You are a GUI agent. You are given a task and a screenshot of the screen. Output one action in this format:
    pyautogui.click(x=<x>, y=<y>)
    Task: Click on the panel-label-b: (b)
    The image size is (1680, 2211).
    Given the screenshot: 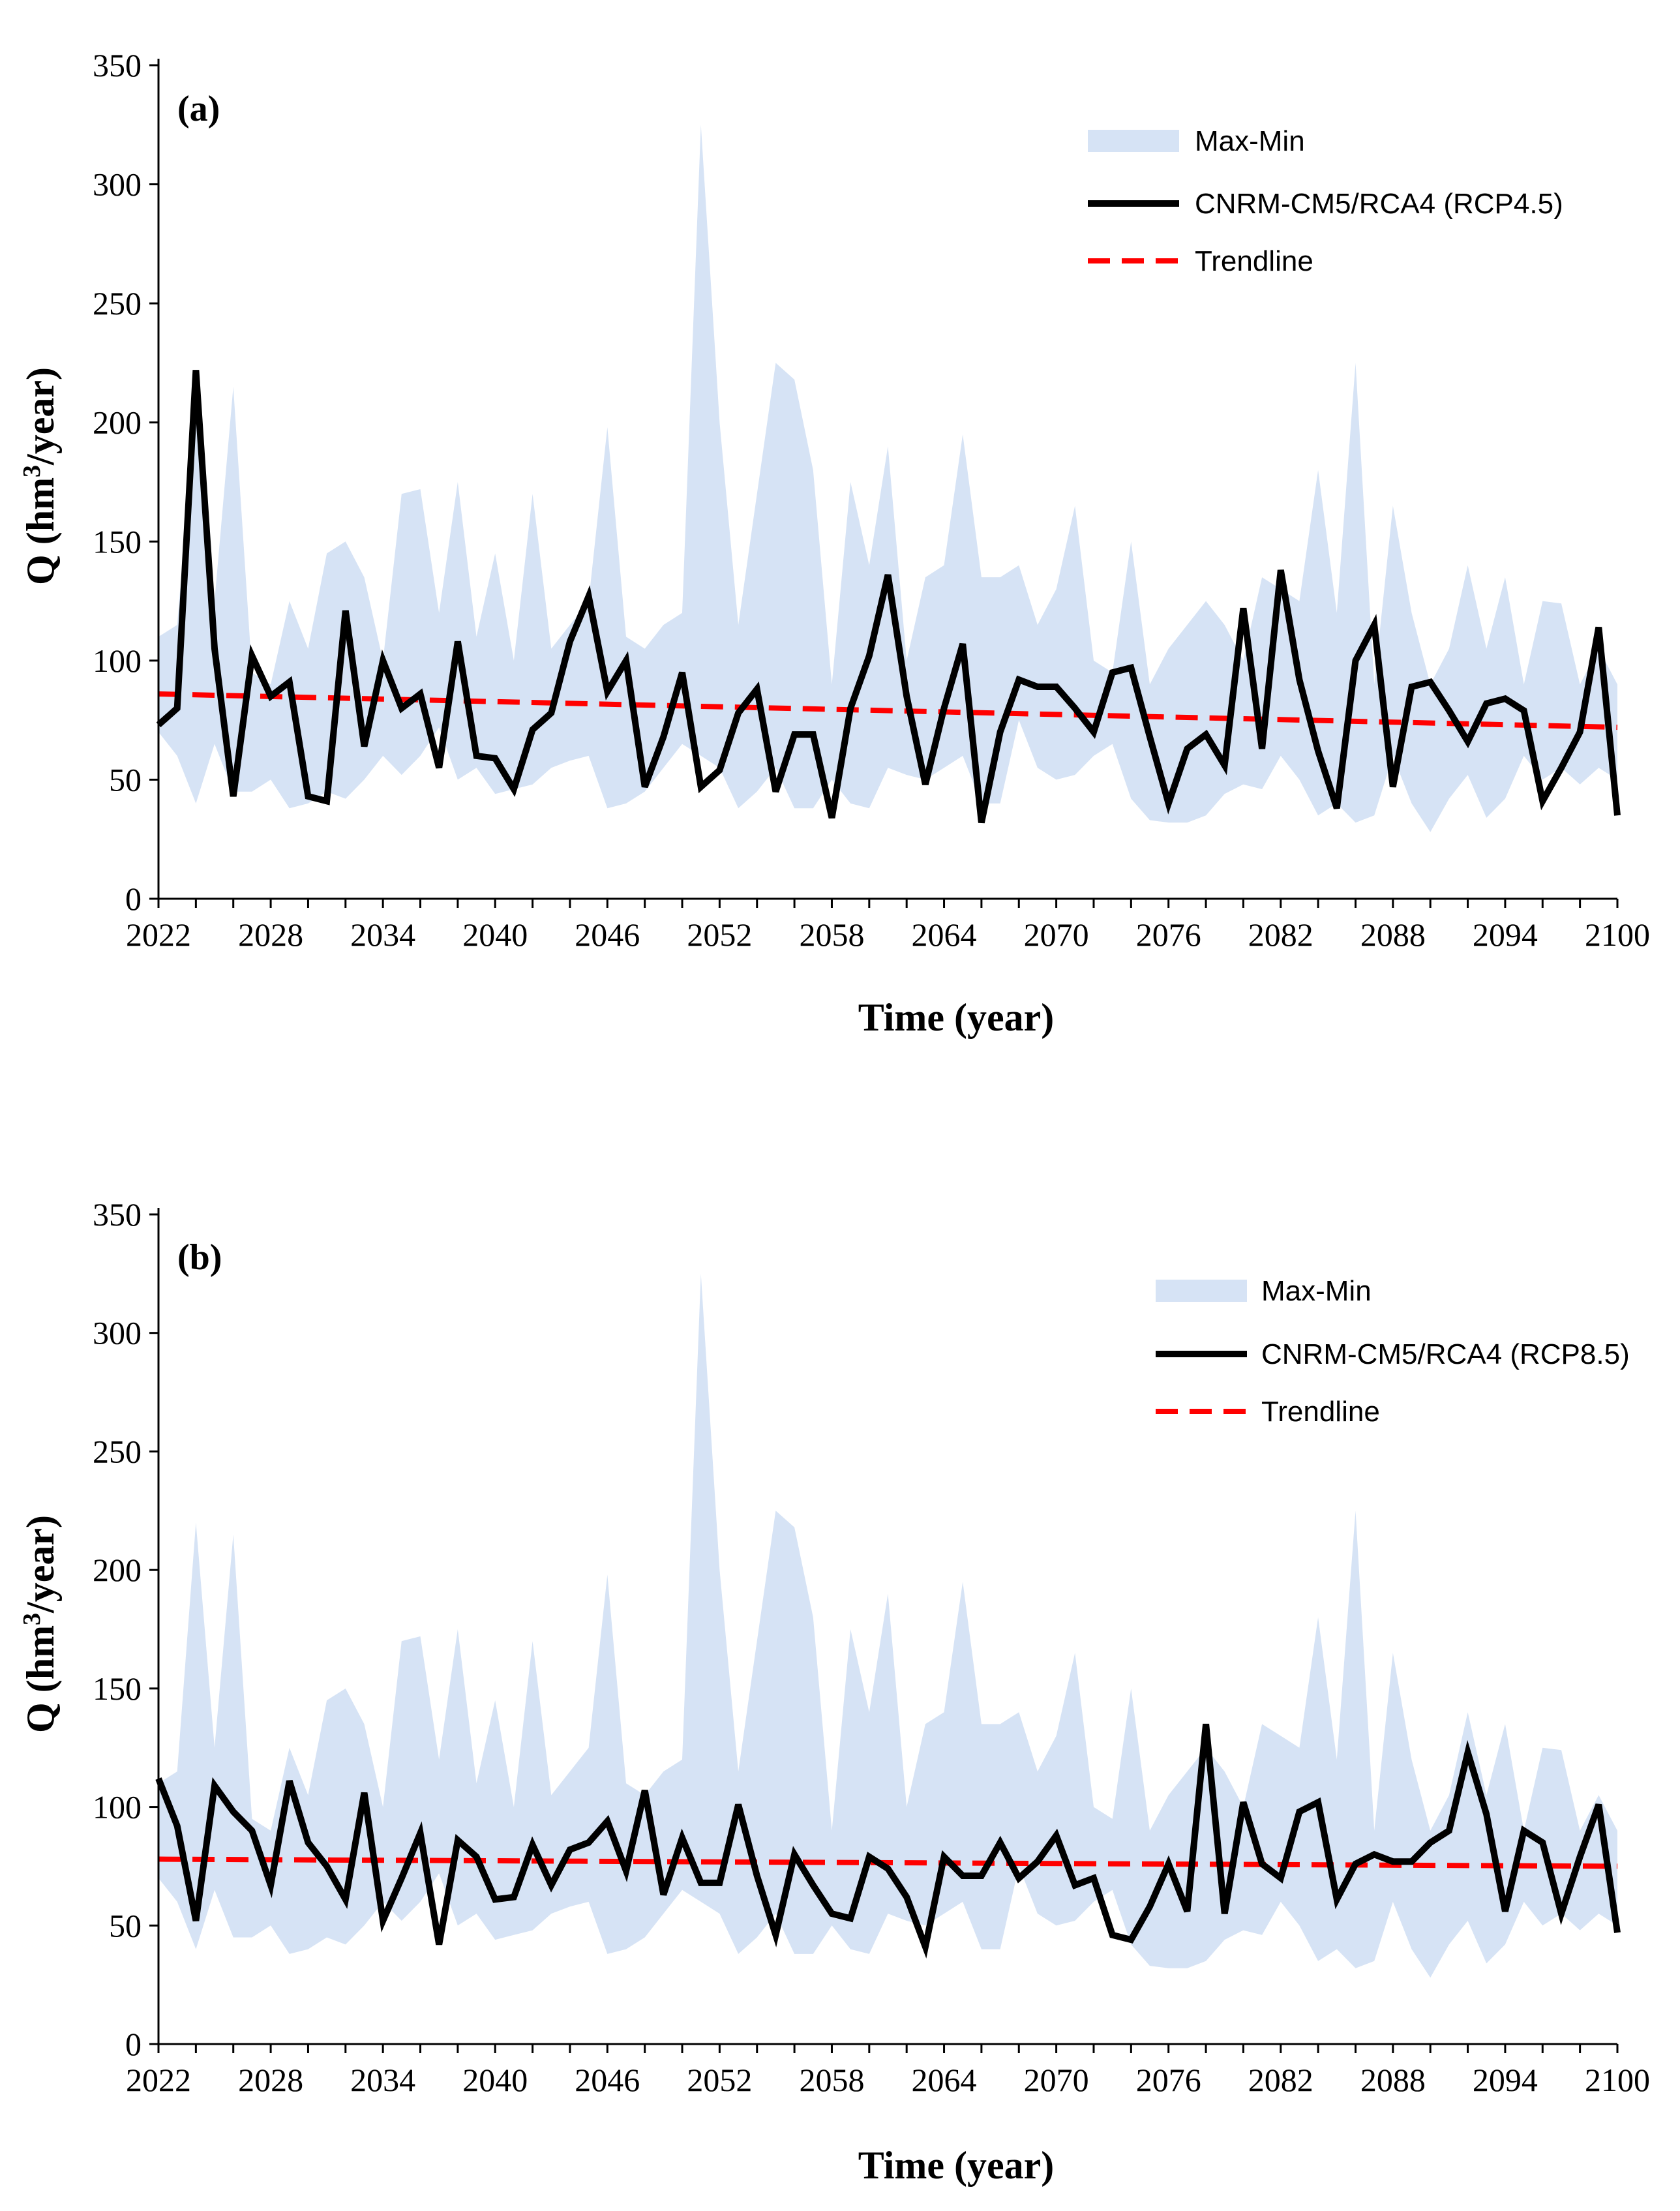 What is the action you would take?
    pyautogui.click(x=200, y=1257)
    